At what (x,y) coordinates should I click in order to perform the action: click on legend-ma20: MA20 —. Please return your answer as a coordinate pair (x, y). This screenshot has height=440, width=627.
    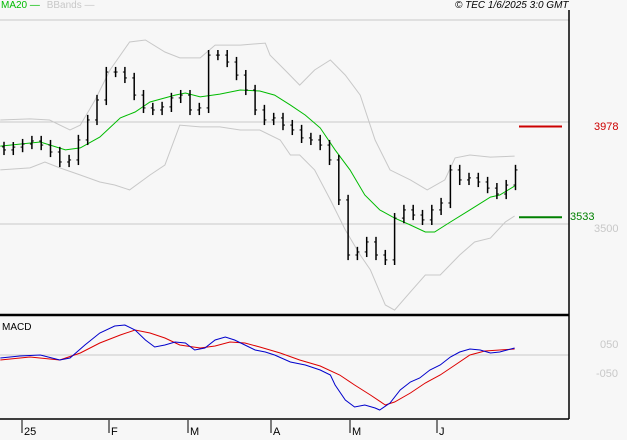
    Looking at the image, I should click on (20, 5).